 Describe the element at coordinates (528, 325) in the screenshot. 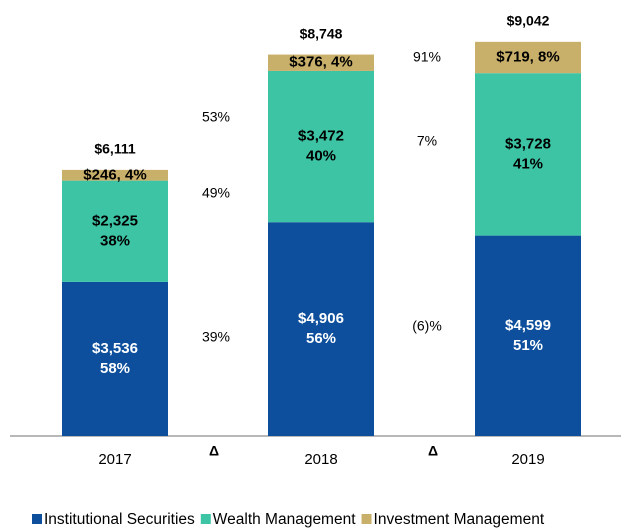

I see `value-label-line: $4,599` at that location.